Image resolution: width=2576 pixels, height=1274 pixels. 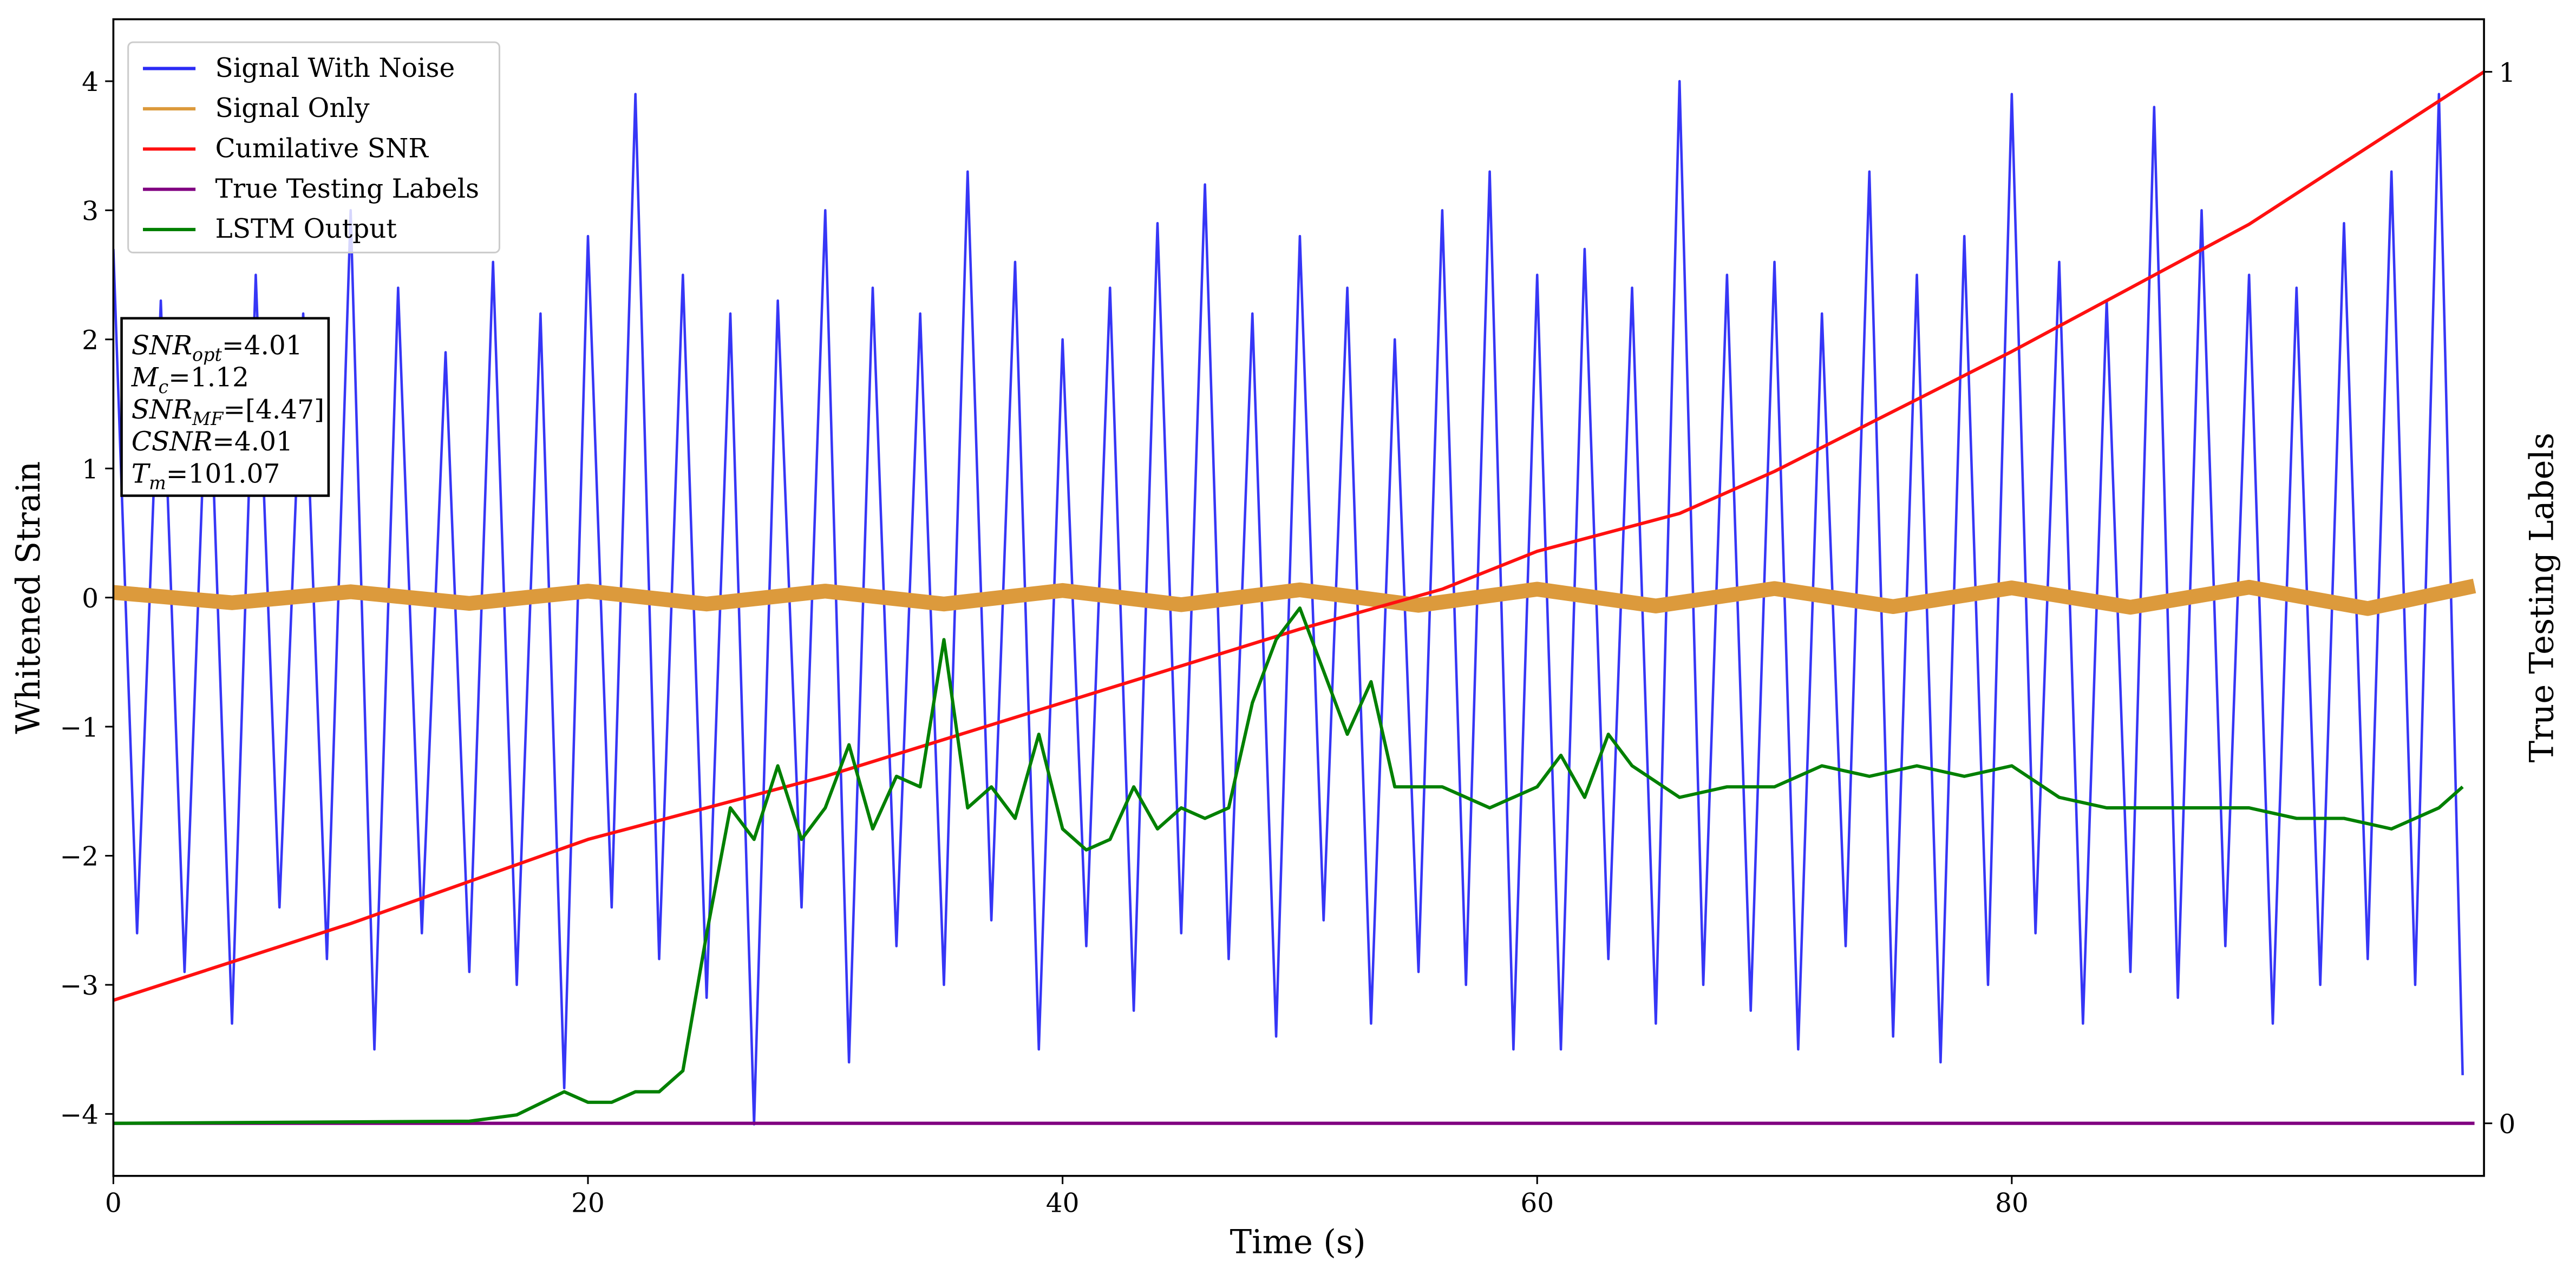 I want to click on y-tick-label: −4, so click(x=79, y=1115).